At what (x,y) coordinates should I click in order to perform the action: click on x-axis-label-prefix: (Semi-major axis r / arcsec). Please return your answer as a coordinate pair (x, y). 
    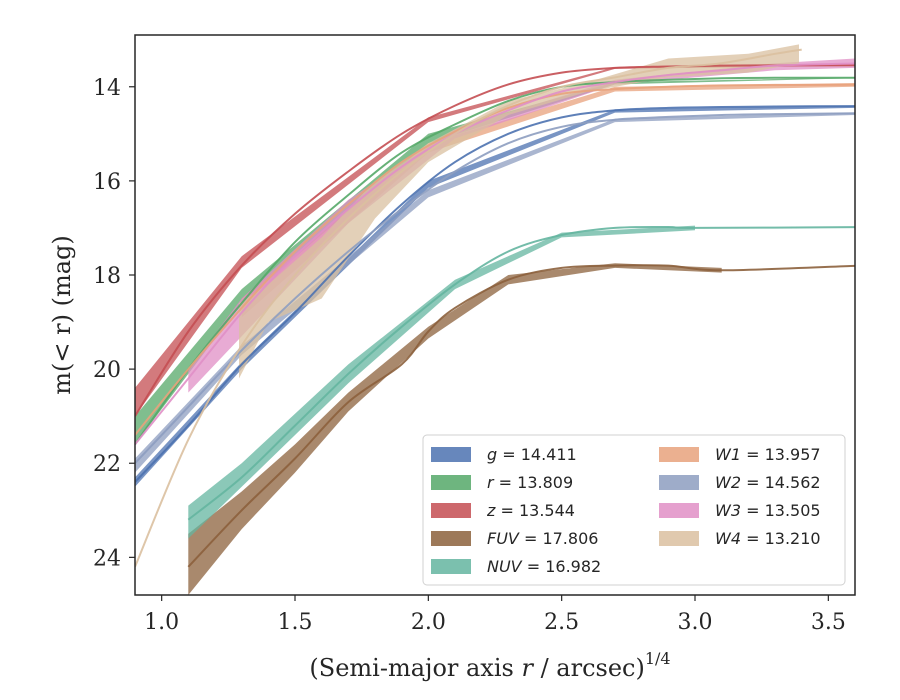
    Looking at the image, I should click on (476, 668).